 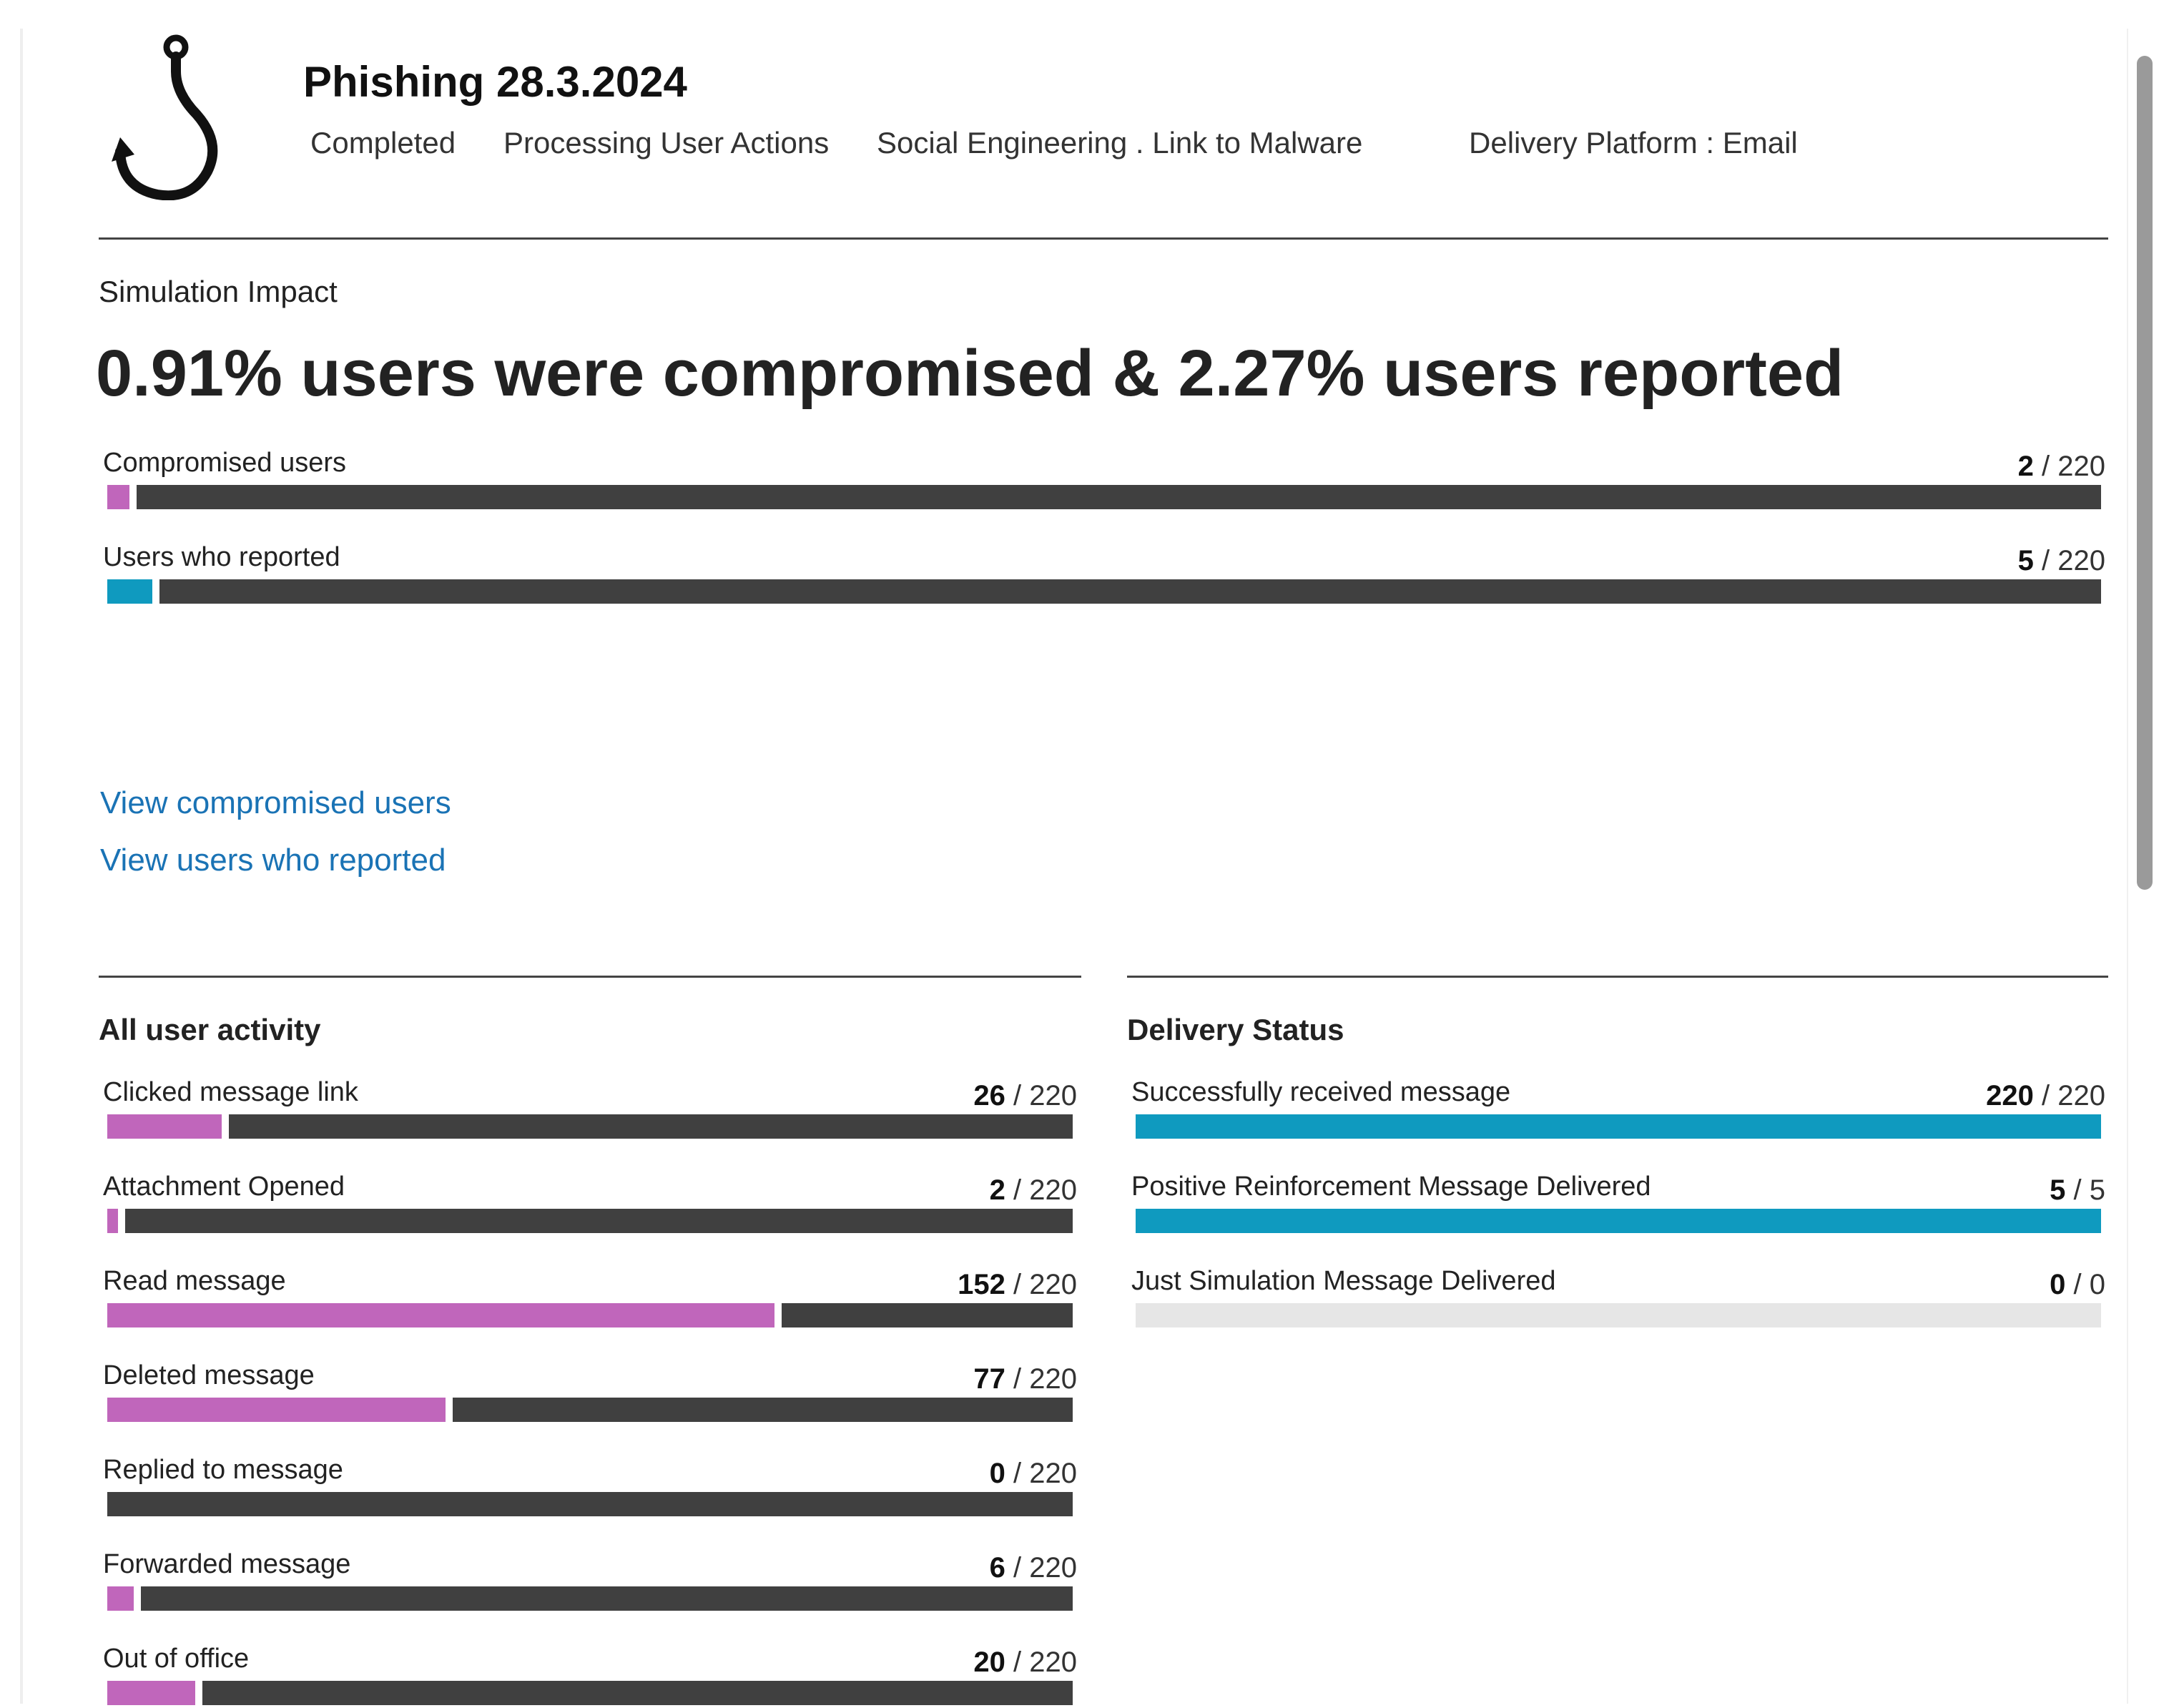 I want to click on metric-replied-to-message: Replied to message 0 / 220, so click(x=588, y=1487).